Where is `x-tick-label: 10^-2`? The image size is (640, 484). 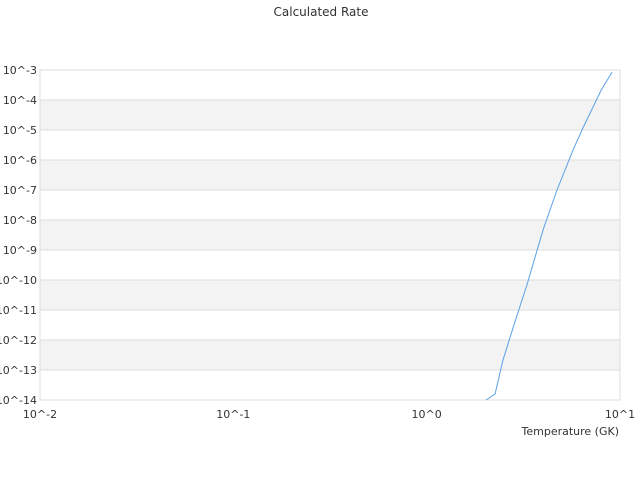
x-tick-label: 10^-2 is located at coordinates (40, 414).